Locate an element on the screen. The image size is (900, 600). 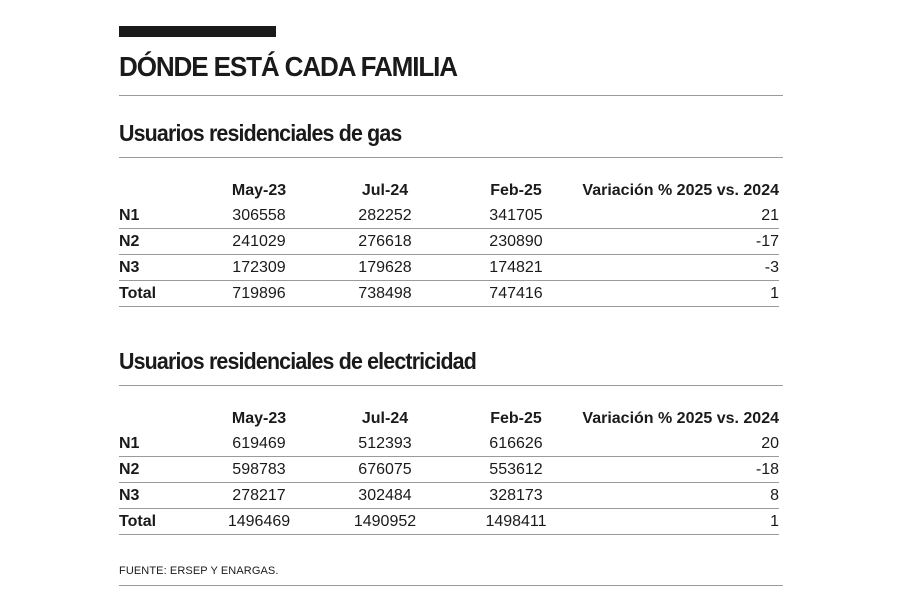
cell-may23: 241029 is located at coordinates (259, 241).